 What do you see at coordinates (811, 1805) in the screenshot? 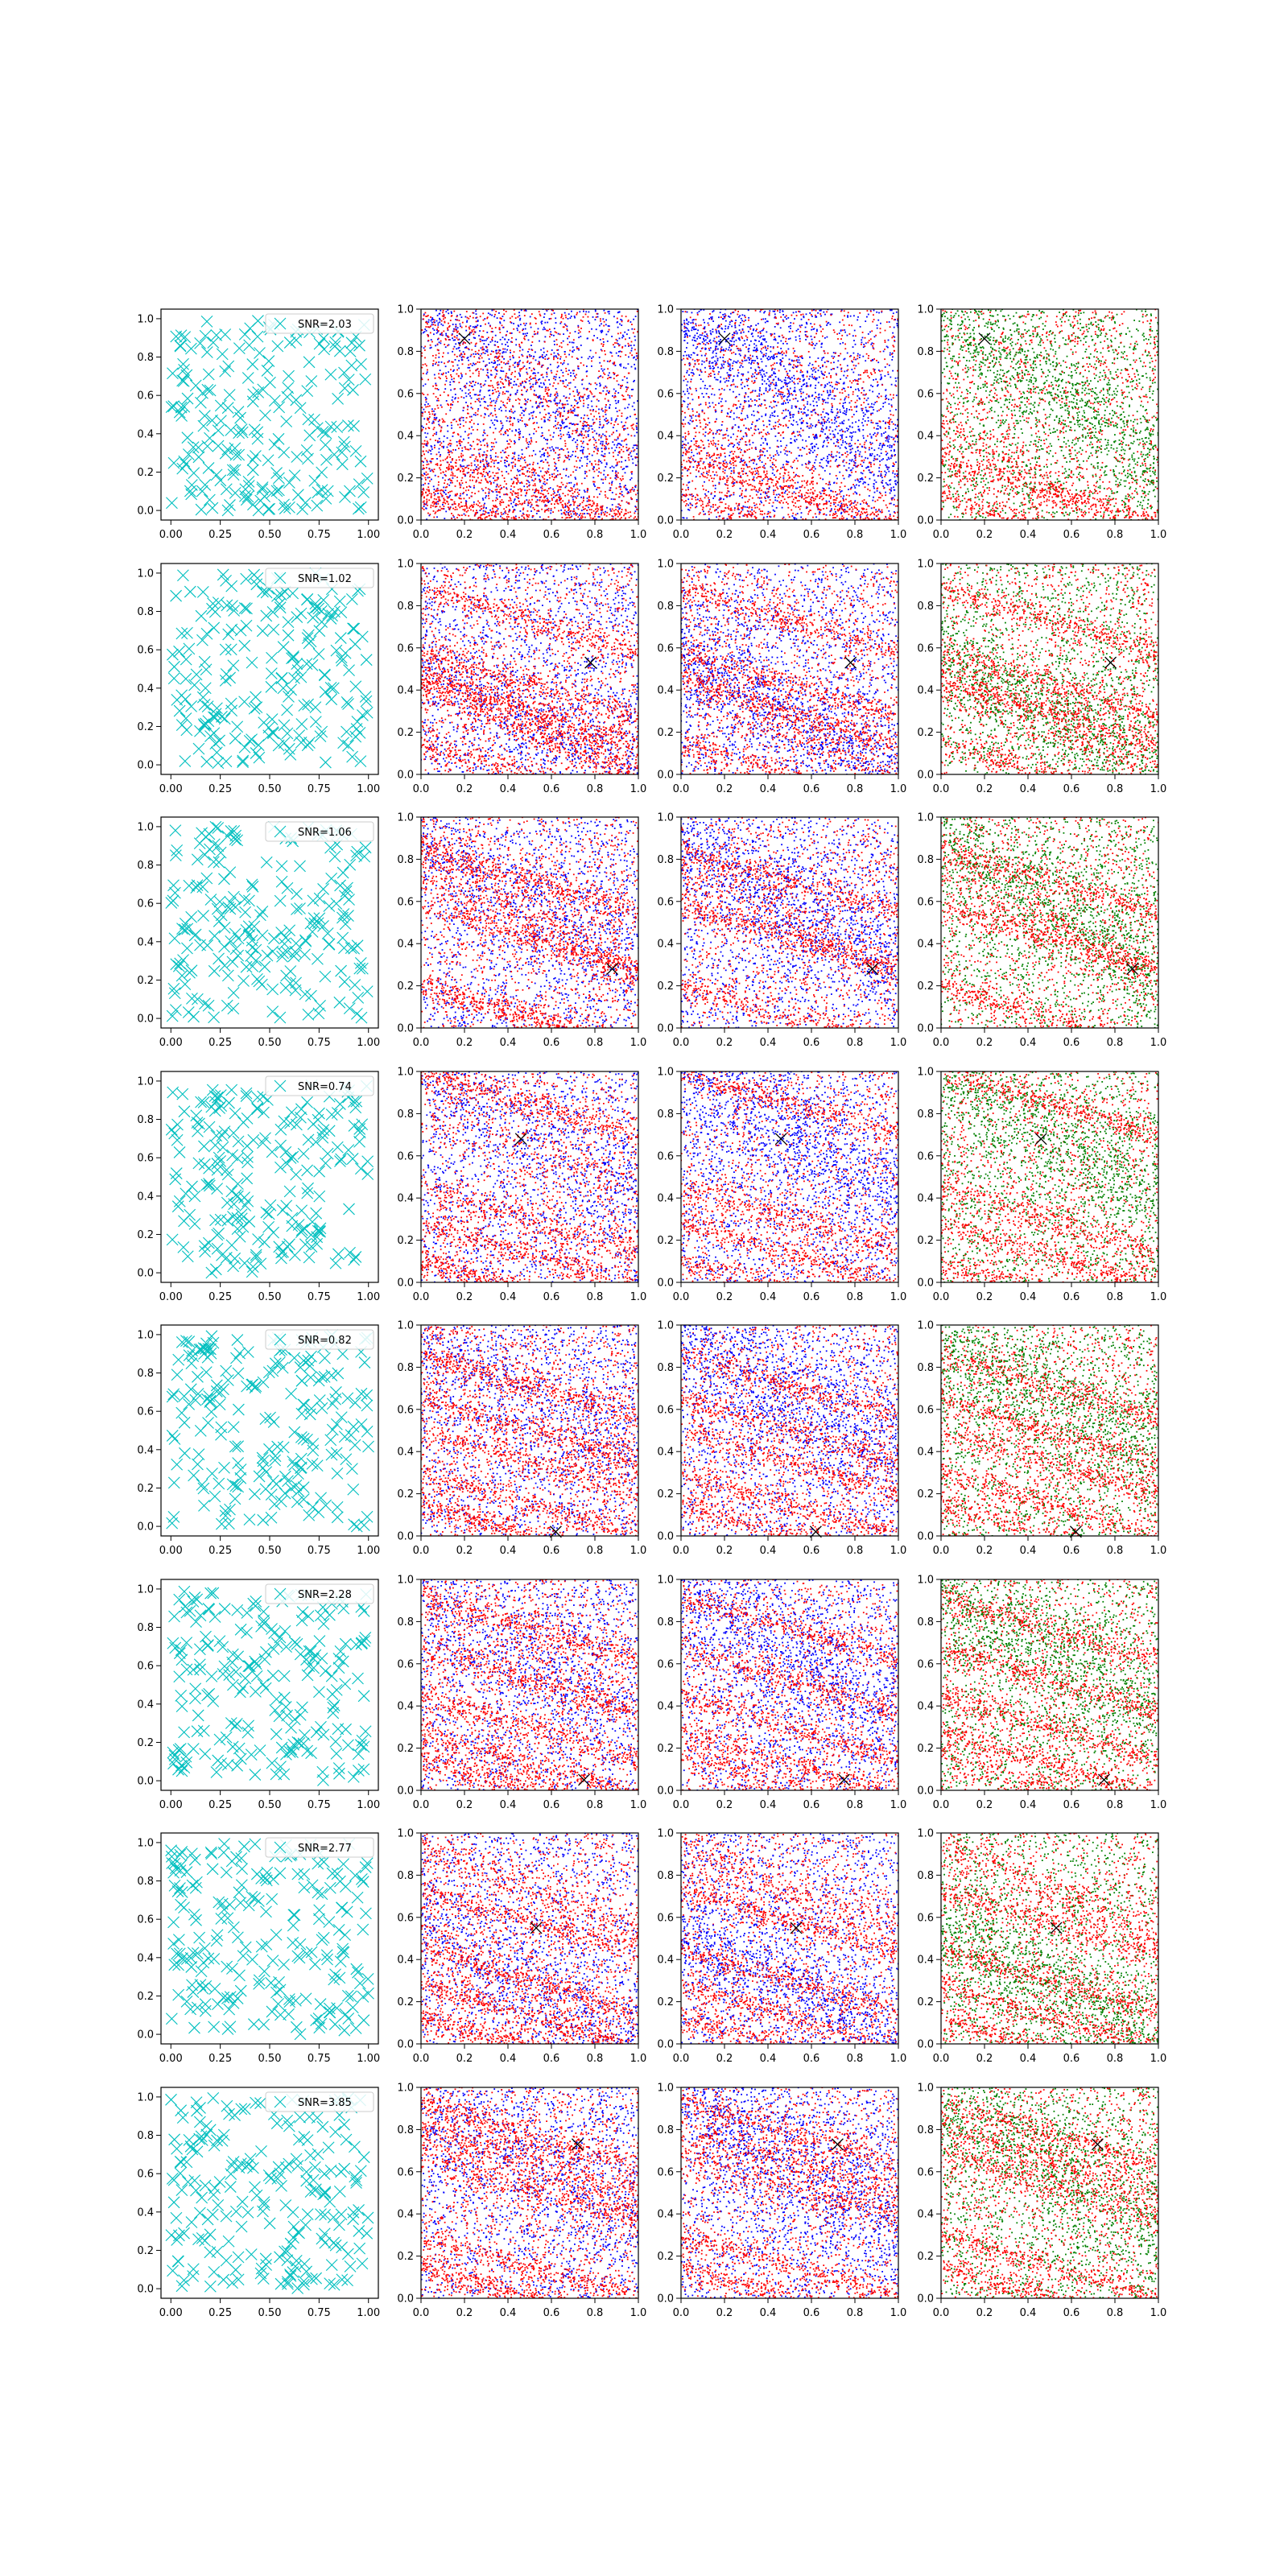
I see `col2-xtick-label: 0.6` at bounding box center [811, 1805].